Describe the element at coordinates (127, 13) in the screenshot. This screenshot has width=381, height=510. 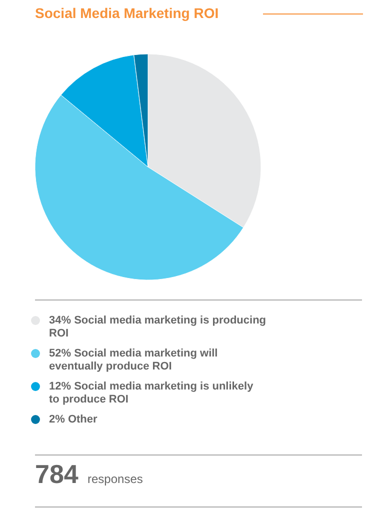
I see `chart-title: Social Media Marketing ROI` at that location.